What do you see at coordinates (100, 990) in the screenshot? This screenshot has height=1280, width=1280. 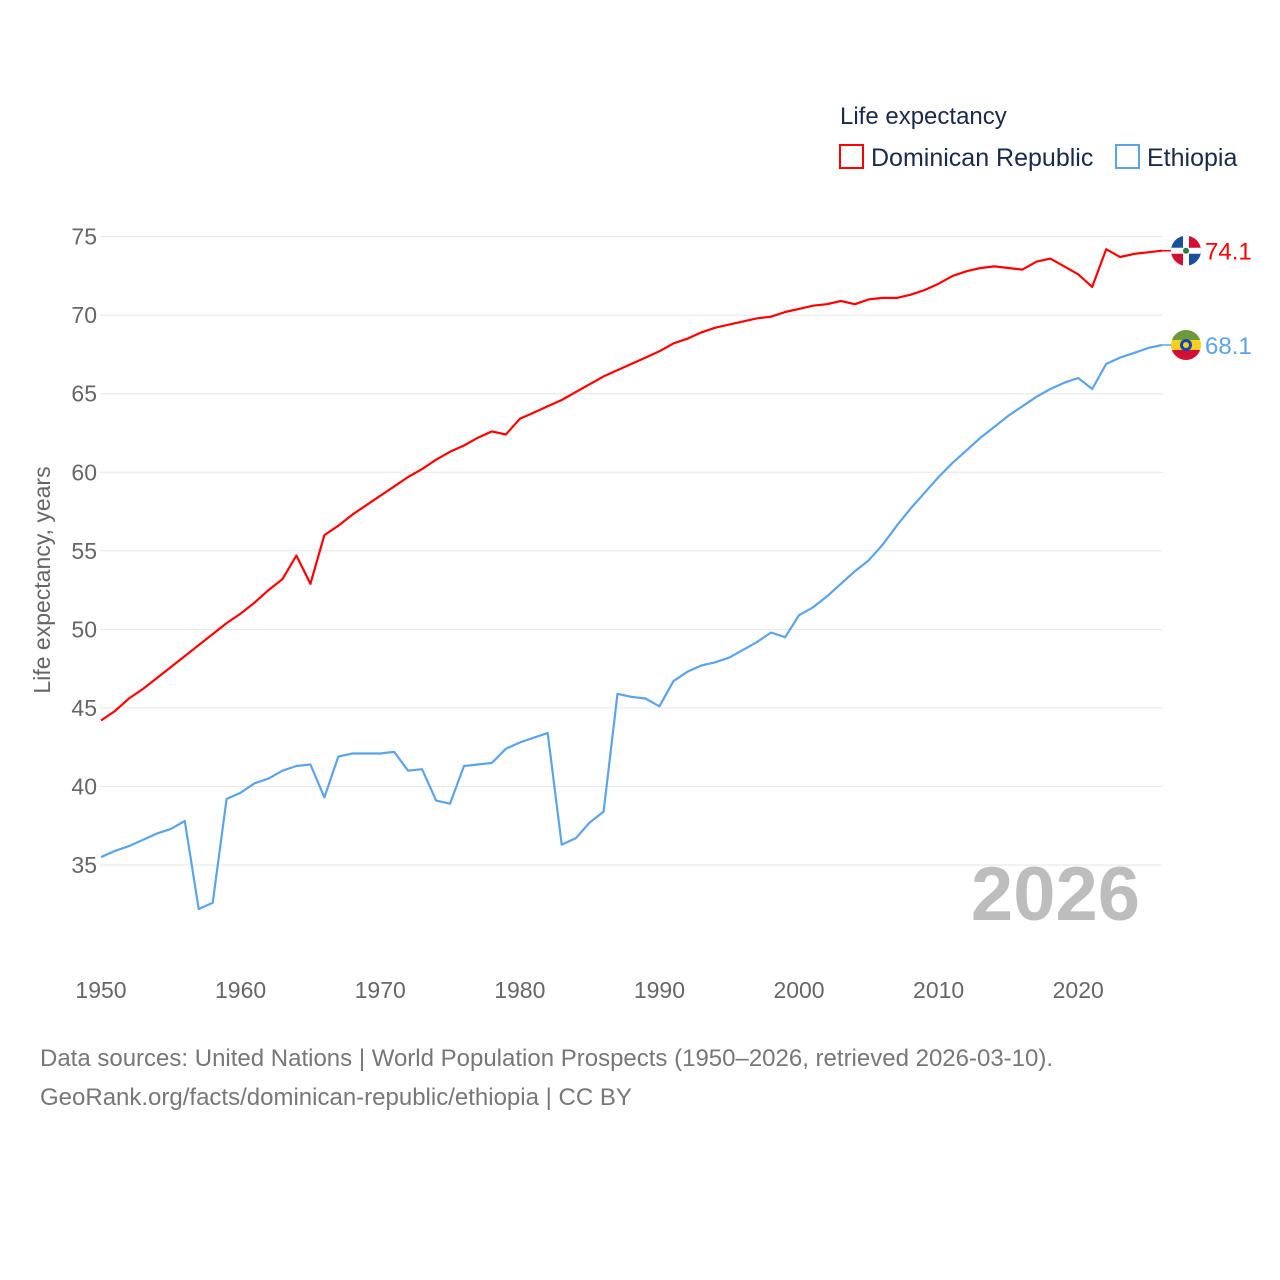 I see `x-tick-label-1950: 1950` at bounding box center [100, 990].